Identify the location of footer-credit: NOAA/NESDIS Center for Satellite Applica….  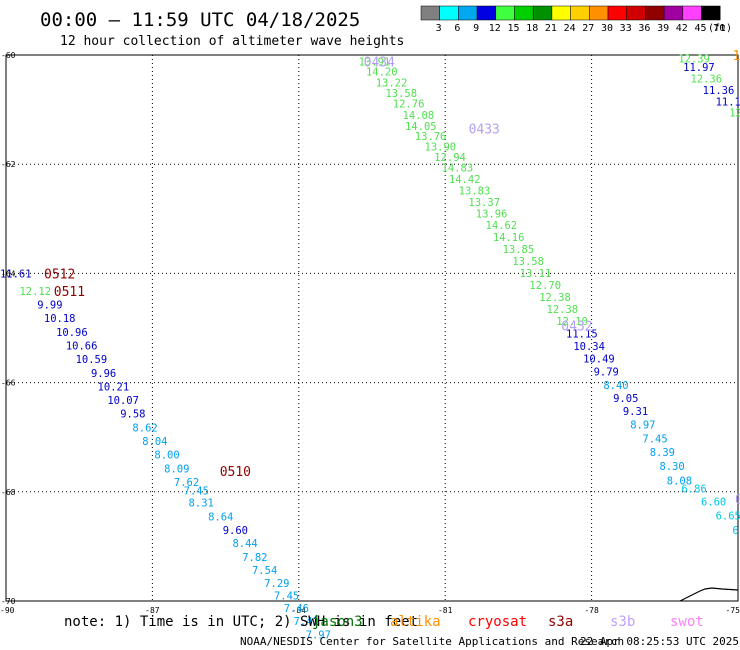
(432, 641).